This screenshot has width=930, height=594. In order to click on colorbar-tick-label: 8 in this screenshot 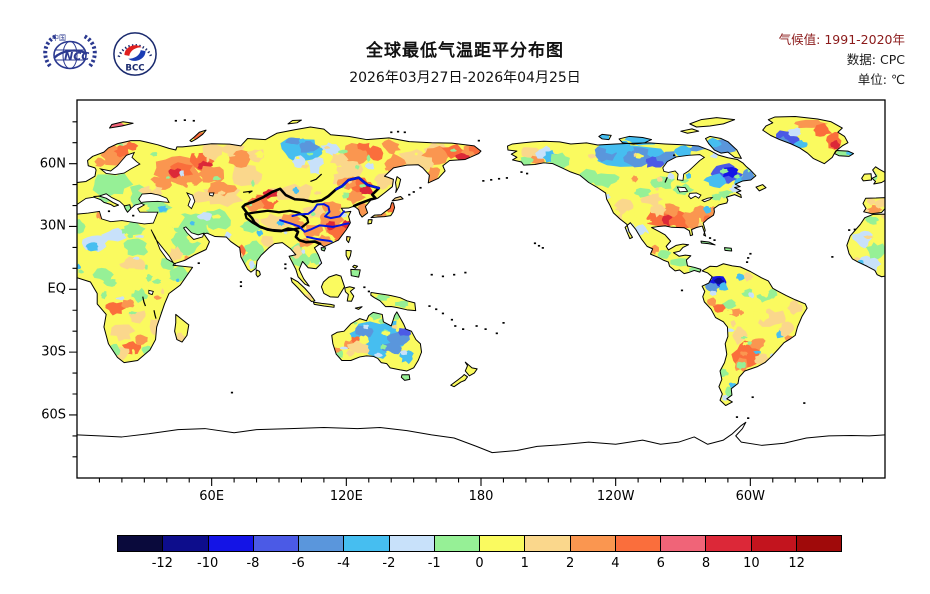, I will do `click(706, 563)`.